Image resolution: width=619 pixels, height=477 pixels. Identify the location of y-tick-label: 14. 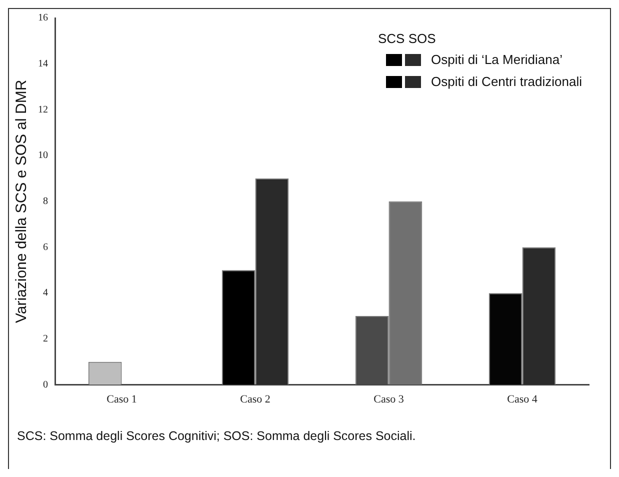
(43, 64).